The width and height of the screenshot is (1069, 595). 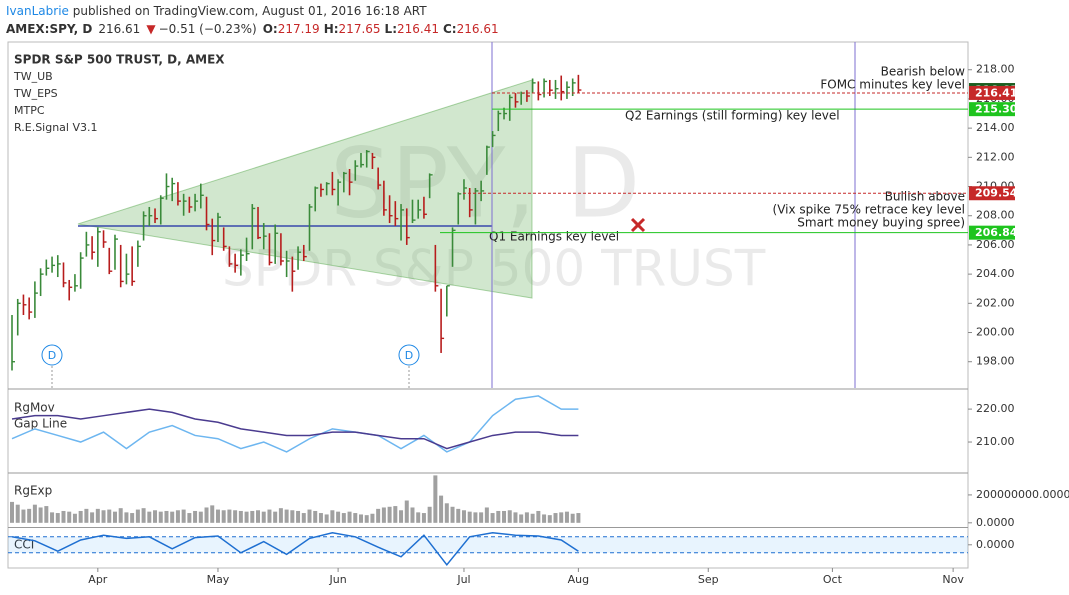 I want to click on y-tick-label: 210.00, so click(x=995, y=441).